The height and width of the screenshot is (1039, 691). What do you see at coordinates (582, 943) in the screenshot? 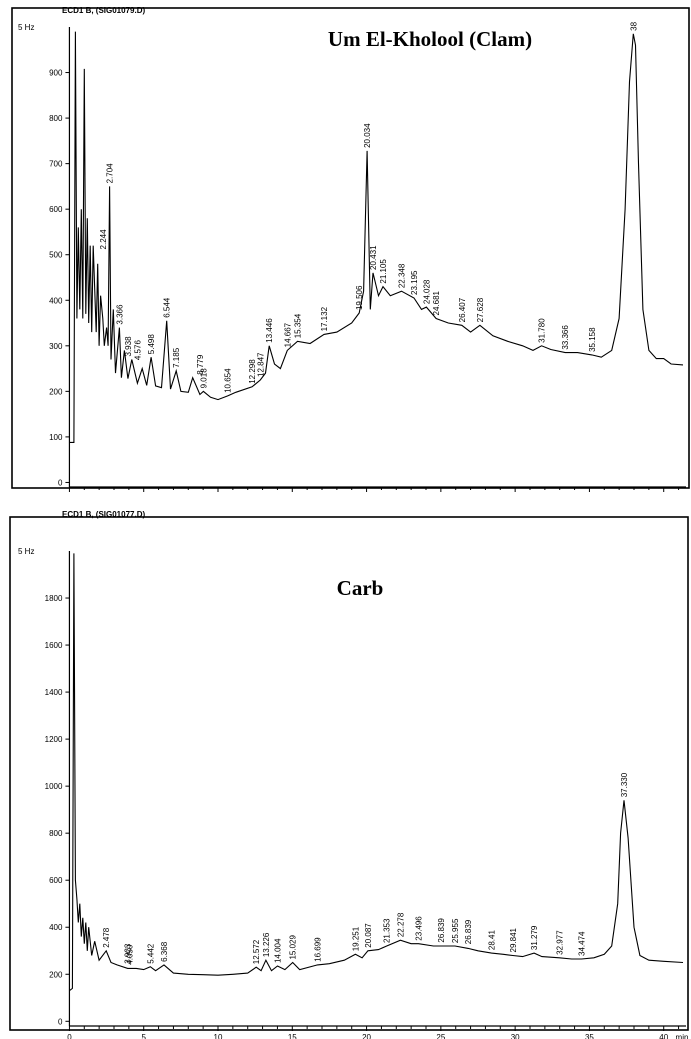
I see `peak-label: 34.474` at bounding box center [582, 943].